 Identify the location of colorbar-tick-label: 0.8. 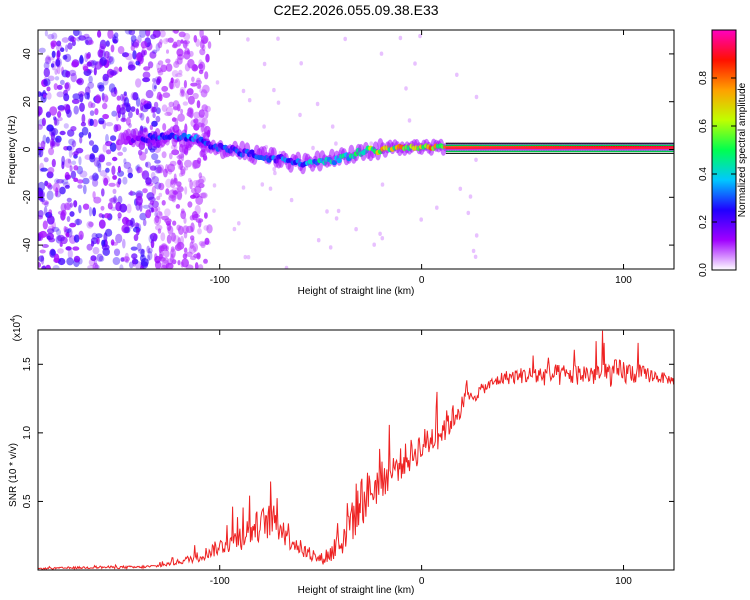
(703, 78).